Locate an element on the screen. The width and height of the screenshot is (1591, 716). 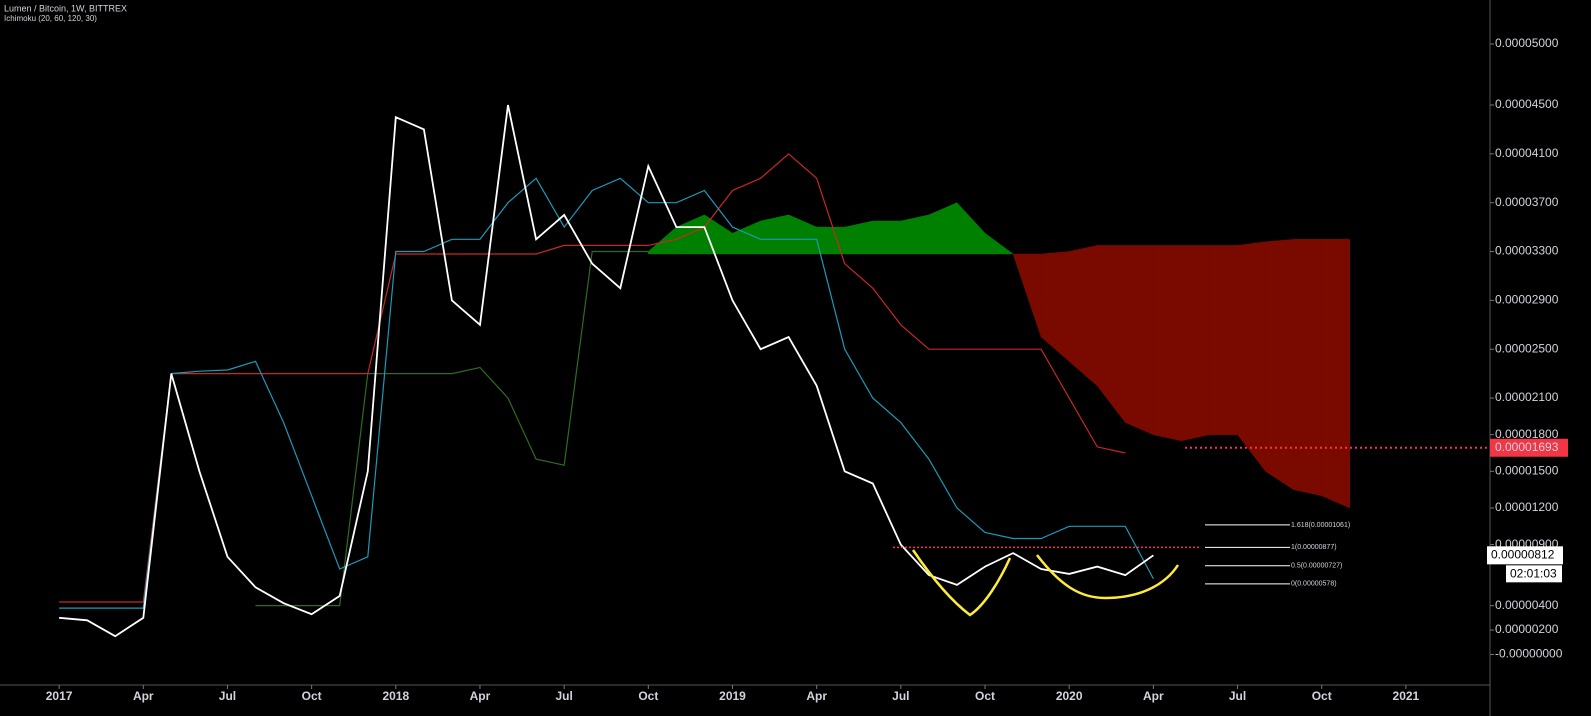
y-tick-label: 0.00000400 is located at coordinates (1527, 605).